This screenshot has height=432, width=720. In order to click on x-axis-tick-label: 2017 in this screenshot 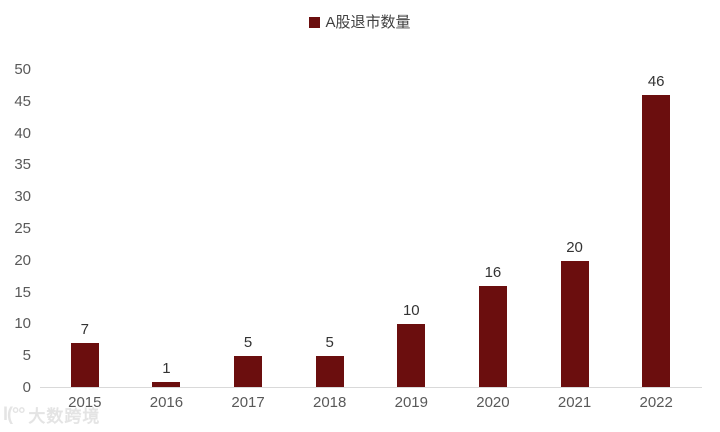, I will do `click(248, 402)`.